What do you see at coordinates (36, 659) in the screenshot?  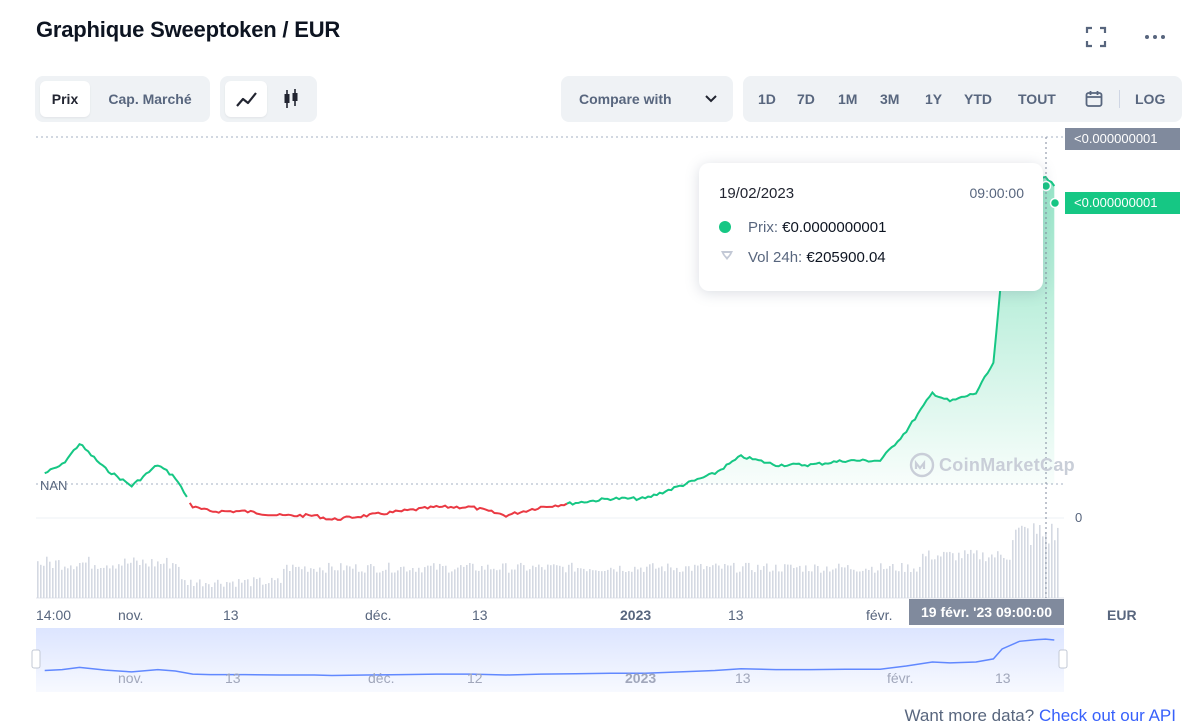 I see `navigator-handle-left` at bounding box center [36, 659].